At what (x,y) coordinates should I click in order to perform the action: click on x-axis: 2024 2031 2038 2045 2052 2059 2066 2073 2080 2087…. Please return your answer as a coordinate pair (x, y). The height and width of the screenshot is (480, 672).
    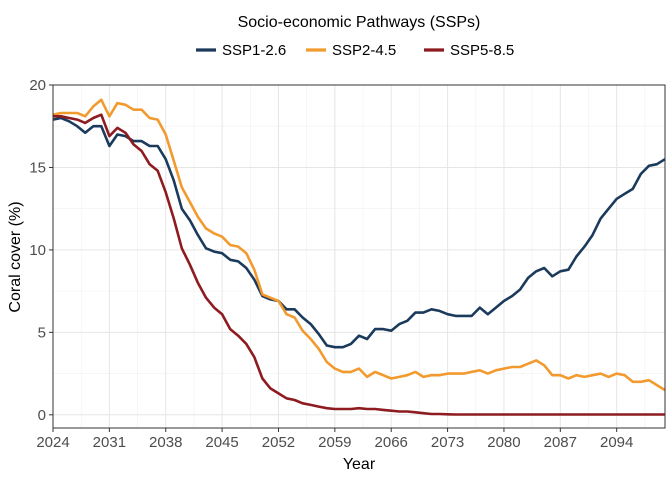
    Looking at the image, I should click on (334, 439).